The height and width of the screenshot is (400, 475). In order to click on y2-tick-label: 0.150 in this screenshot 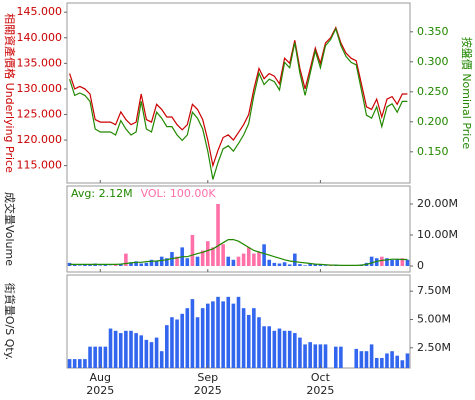, I will do `click(433, 151)`.